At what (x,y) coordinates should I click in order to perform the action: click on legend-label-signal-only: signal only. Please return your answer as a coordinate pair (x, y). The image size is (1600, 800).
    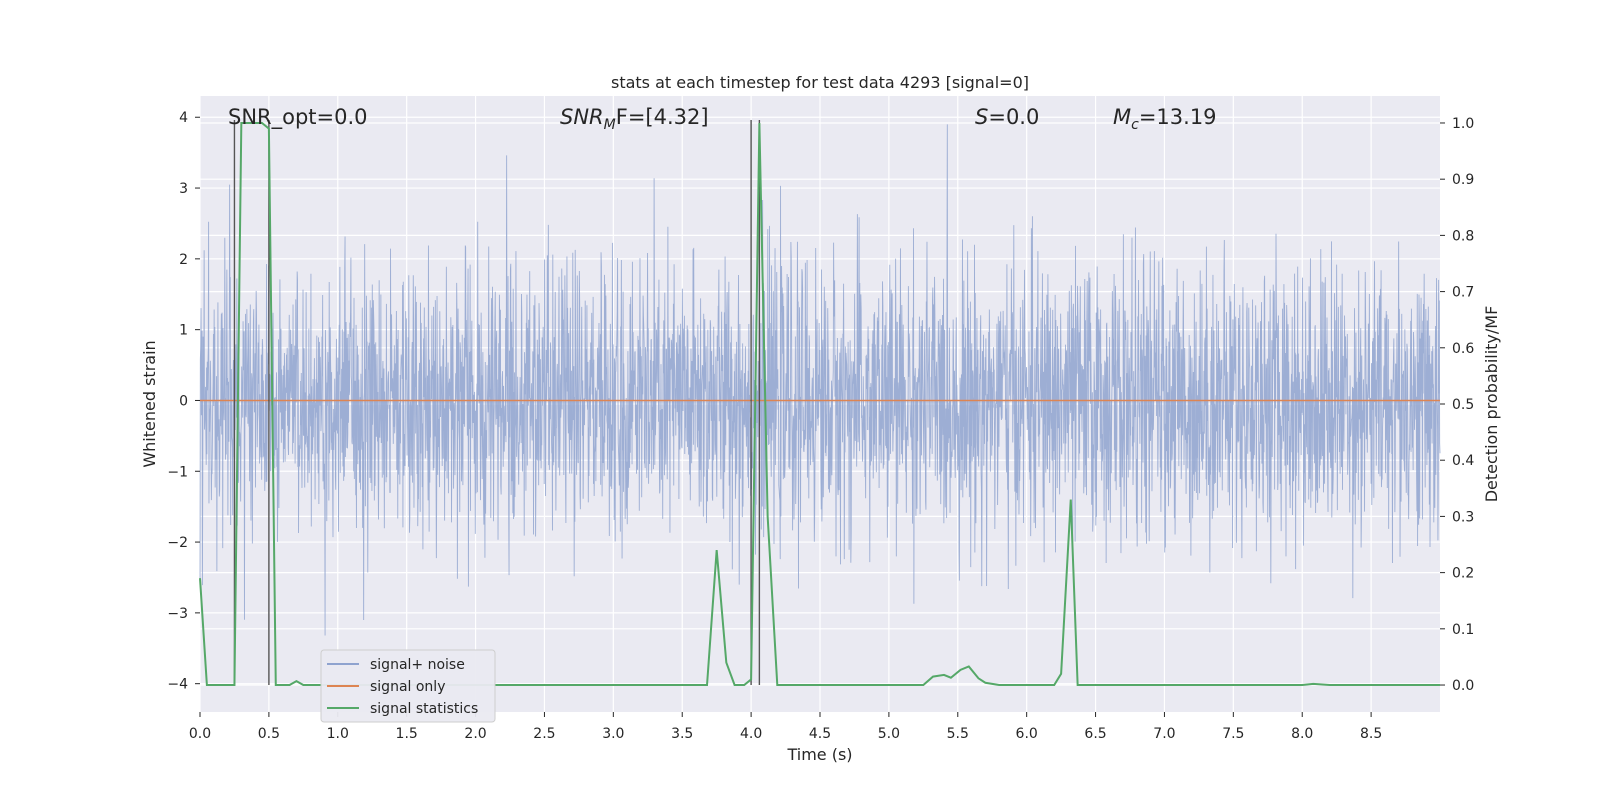
    Looking at the image, I should click on (407, 687).